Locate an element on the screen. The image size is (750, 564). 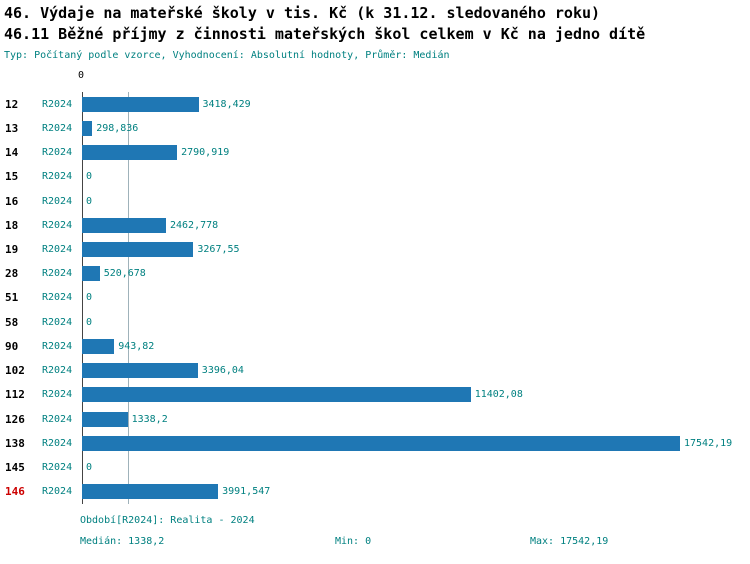
bar-value-label: 943,82 is located at coordinates (136, 346).